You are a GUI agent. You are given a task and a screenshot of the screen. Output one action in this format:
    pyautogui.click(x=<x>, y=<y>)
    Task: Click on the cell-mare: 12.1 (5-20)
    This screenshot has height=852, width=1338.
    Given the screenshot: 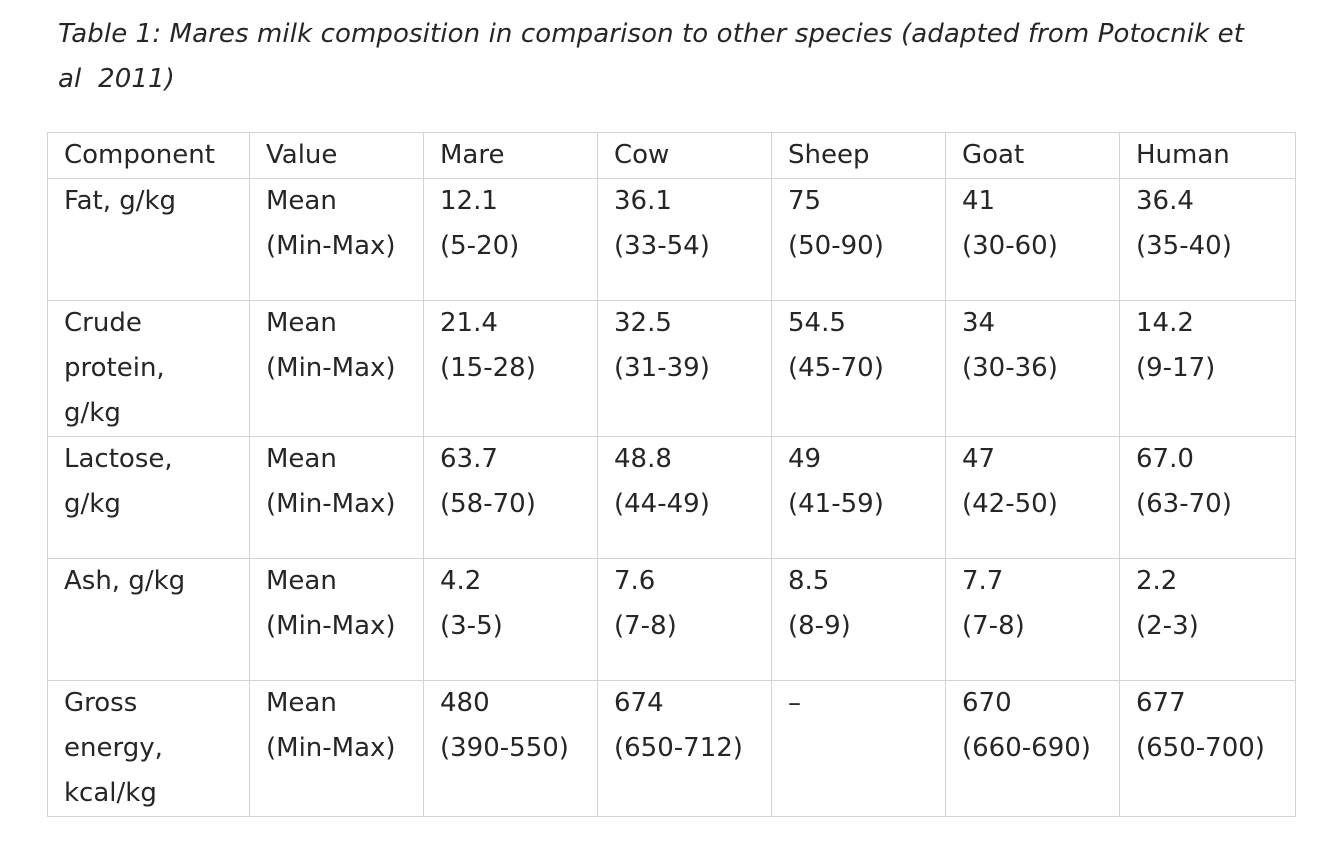 What is the action you would take?
    pyautogui.click(x=510, y=239)
    